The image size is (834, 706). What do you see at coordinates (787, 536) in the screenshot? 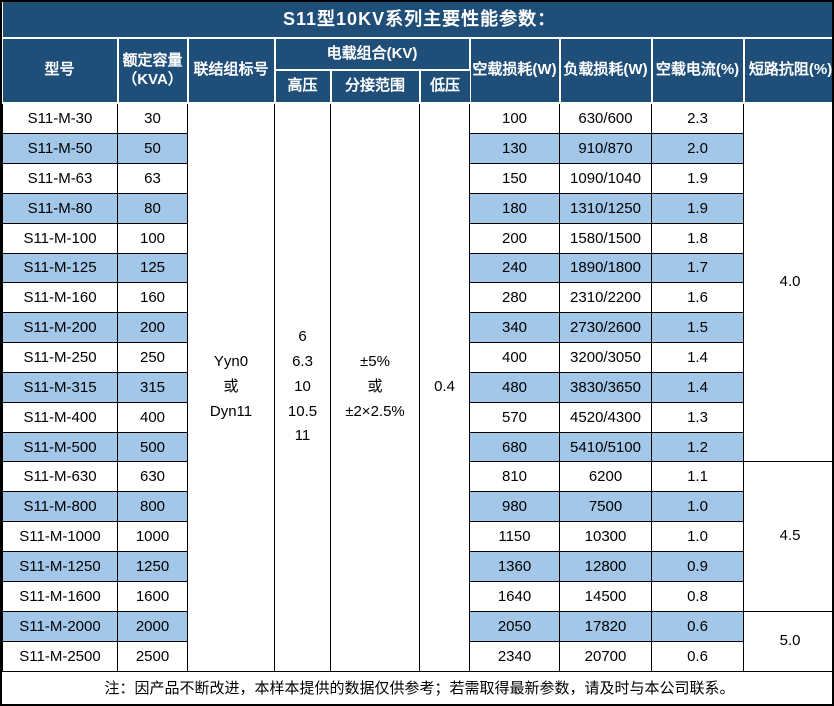
I see `cell-impedance: 4.5` at bounding box center [787, 536].